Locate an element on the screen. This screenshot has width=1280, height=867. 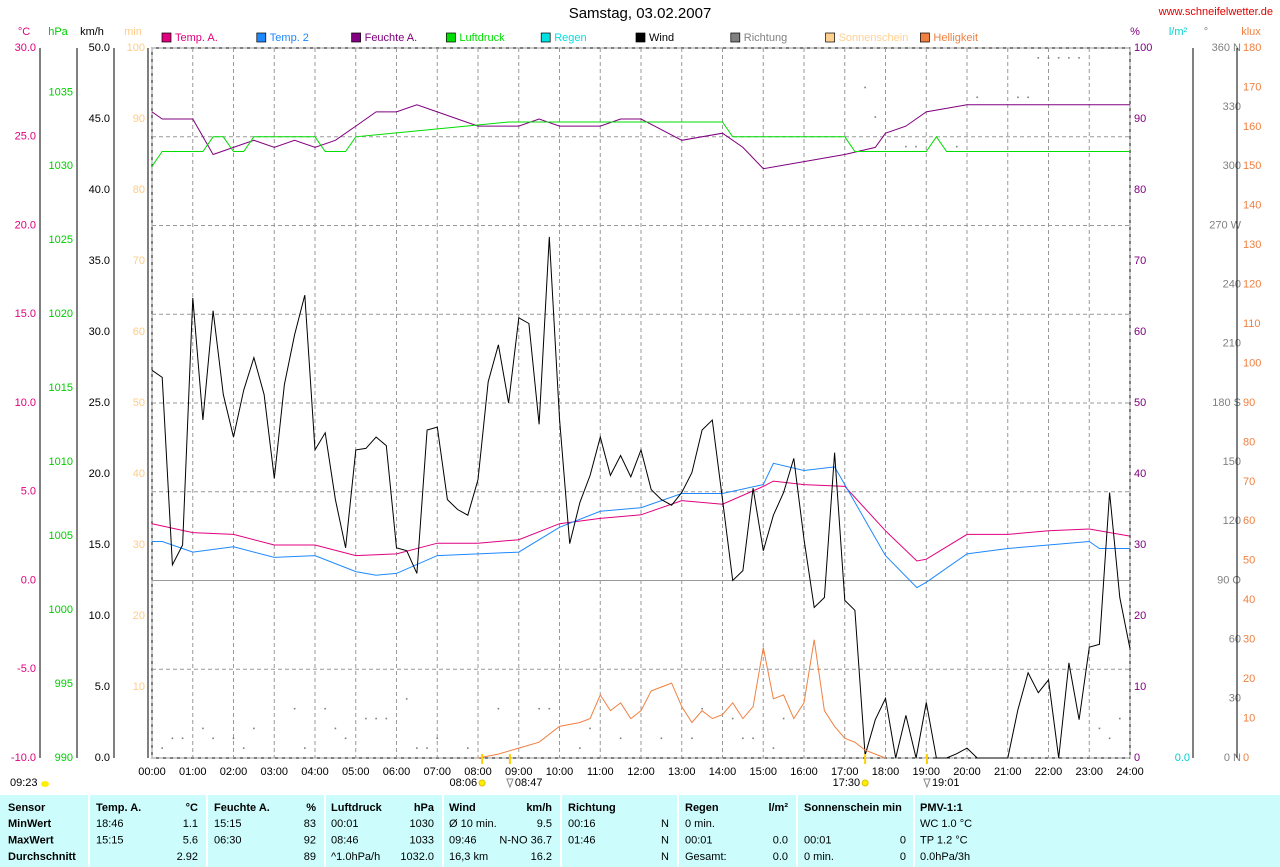
annotation-label: 08:06 is located at coordinates (464, 783).